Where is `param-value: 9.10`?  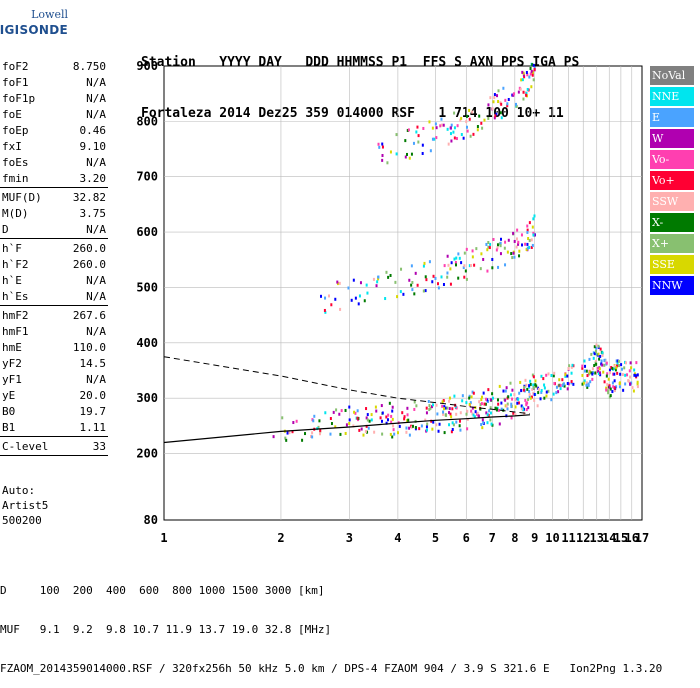 param-value: 9.10 is located at coordinates (93, 146).